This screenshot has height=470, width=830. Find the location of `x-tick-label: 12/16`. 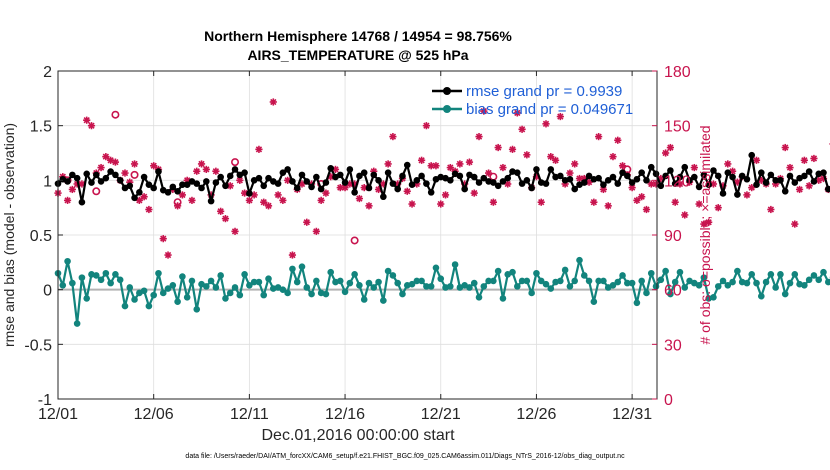

x-tick-label: 12/16 is located at coordinates (345, 414).